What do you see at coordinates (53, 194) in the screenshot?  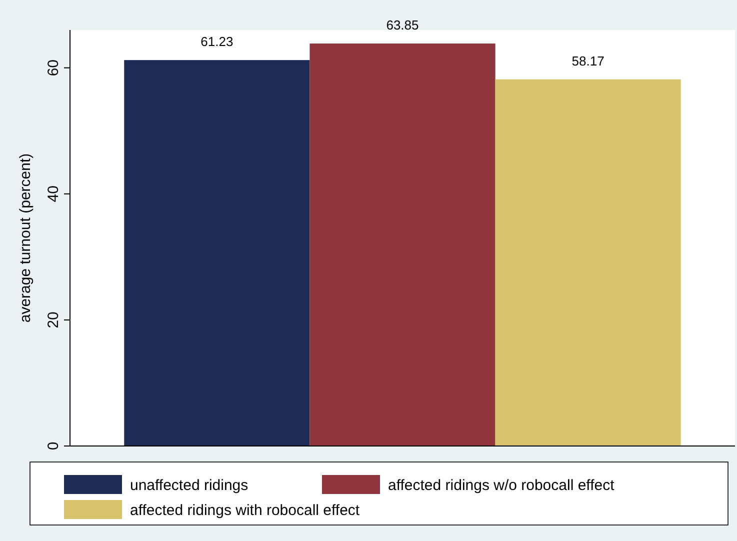 I see `y-tick-label: 40` at bounding box center [53, 194].